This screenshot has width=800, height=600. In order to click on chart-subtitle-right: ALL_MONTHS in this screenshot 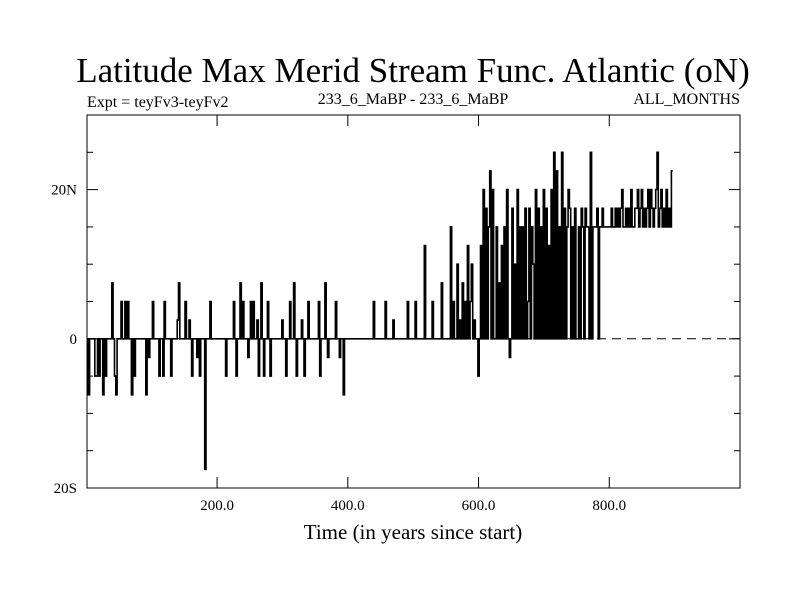, I will do `click(686, 99)`.